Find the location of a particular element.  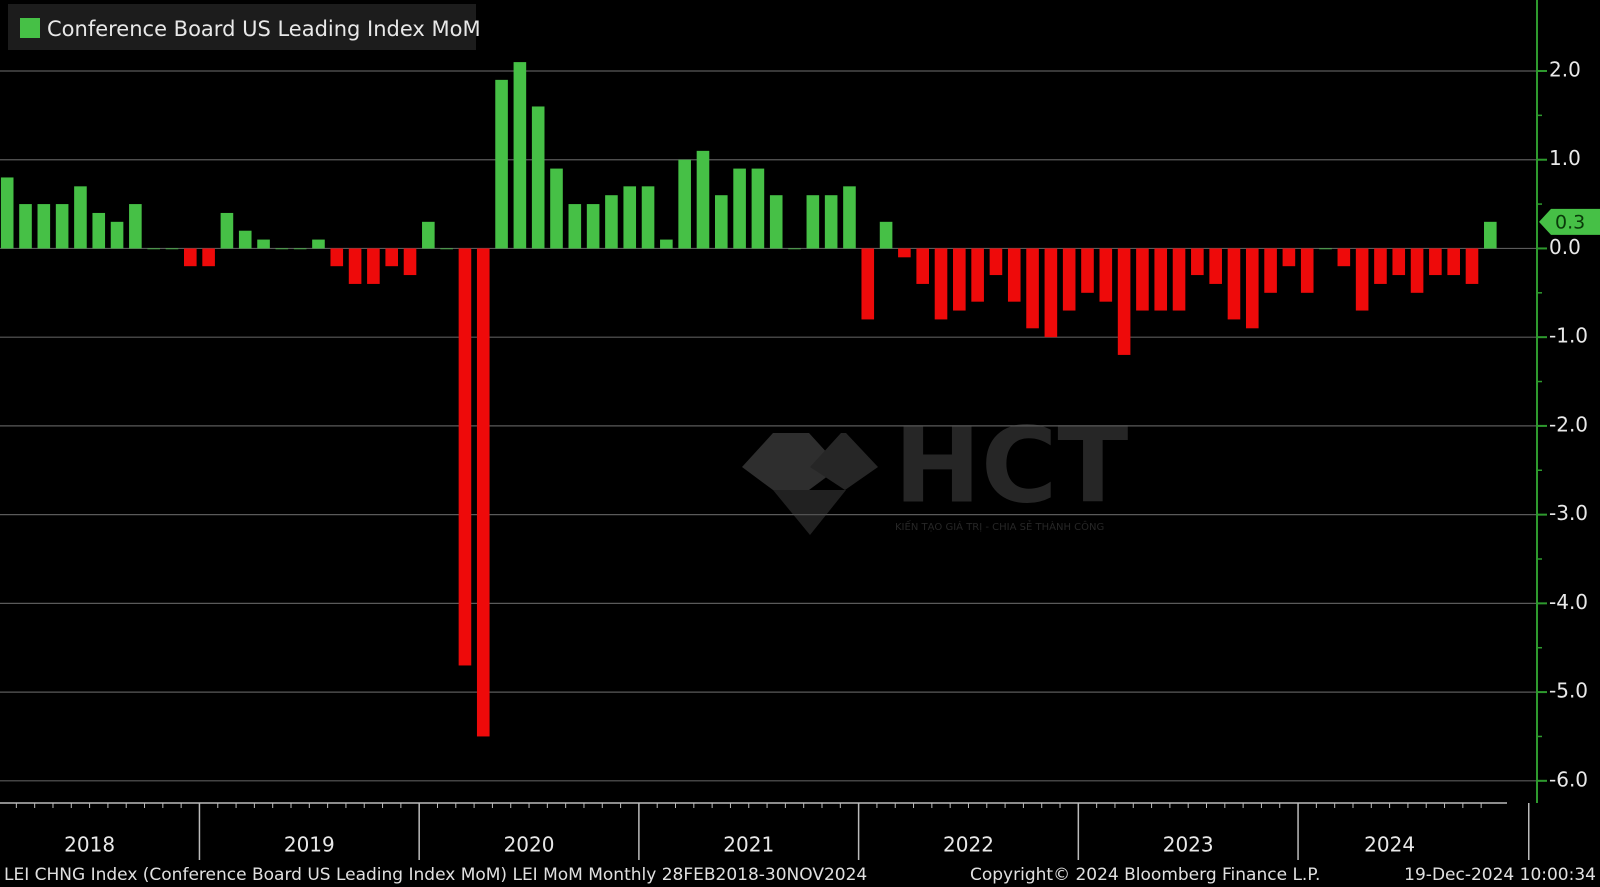

legend: Conference Board US Leading Index MoM is located at coordinates (244, 27).